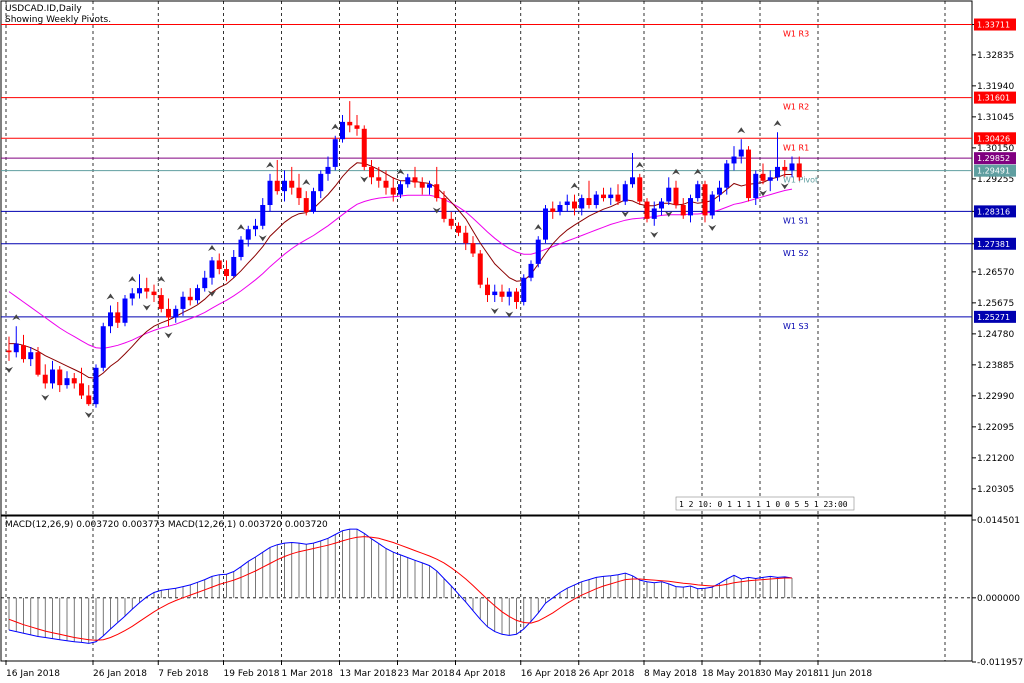  I want to click on price-tick-label: 1.23885, so click(995, 366).